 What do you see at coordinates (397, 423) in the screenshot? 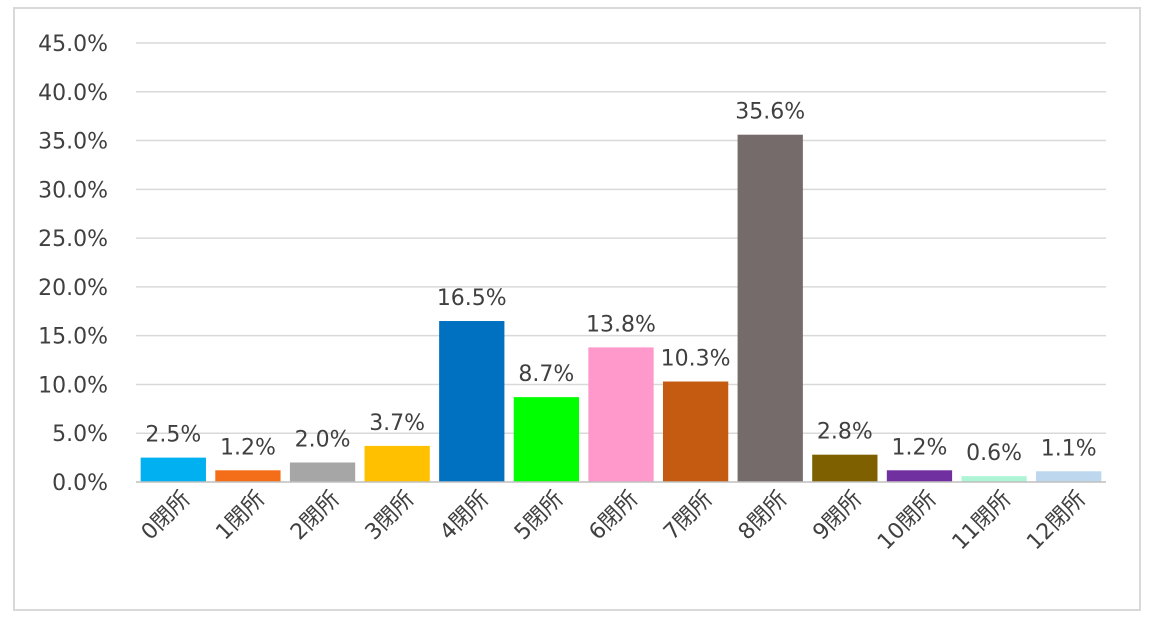
I see `data-label: 3.7%` at bounding box center [397, 423].